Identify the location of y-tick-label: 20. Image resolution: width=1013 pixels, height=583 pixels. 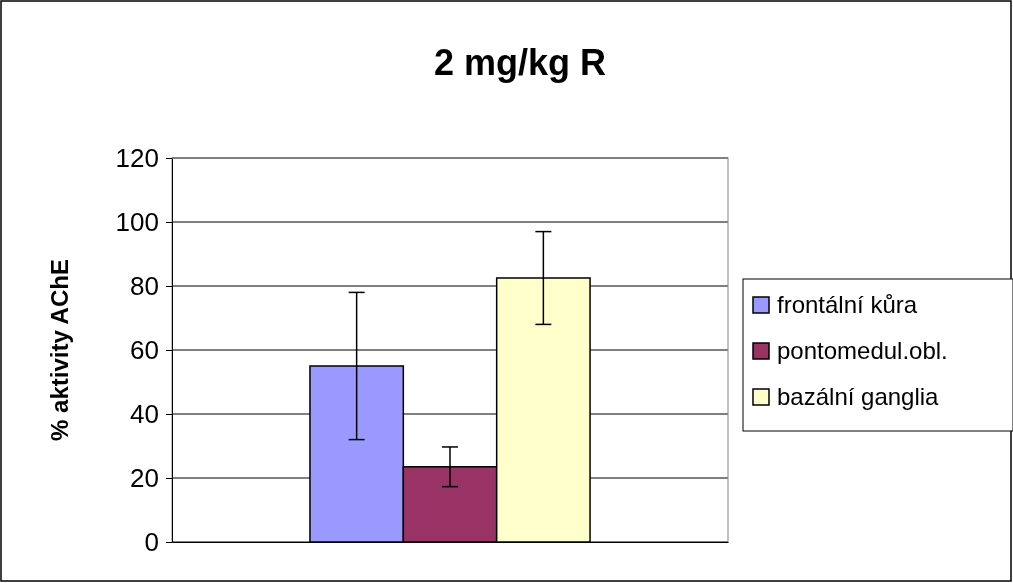
(144, 477).